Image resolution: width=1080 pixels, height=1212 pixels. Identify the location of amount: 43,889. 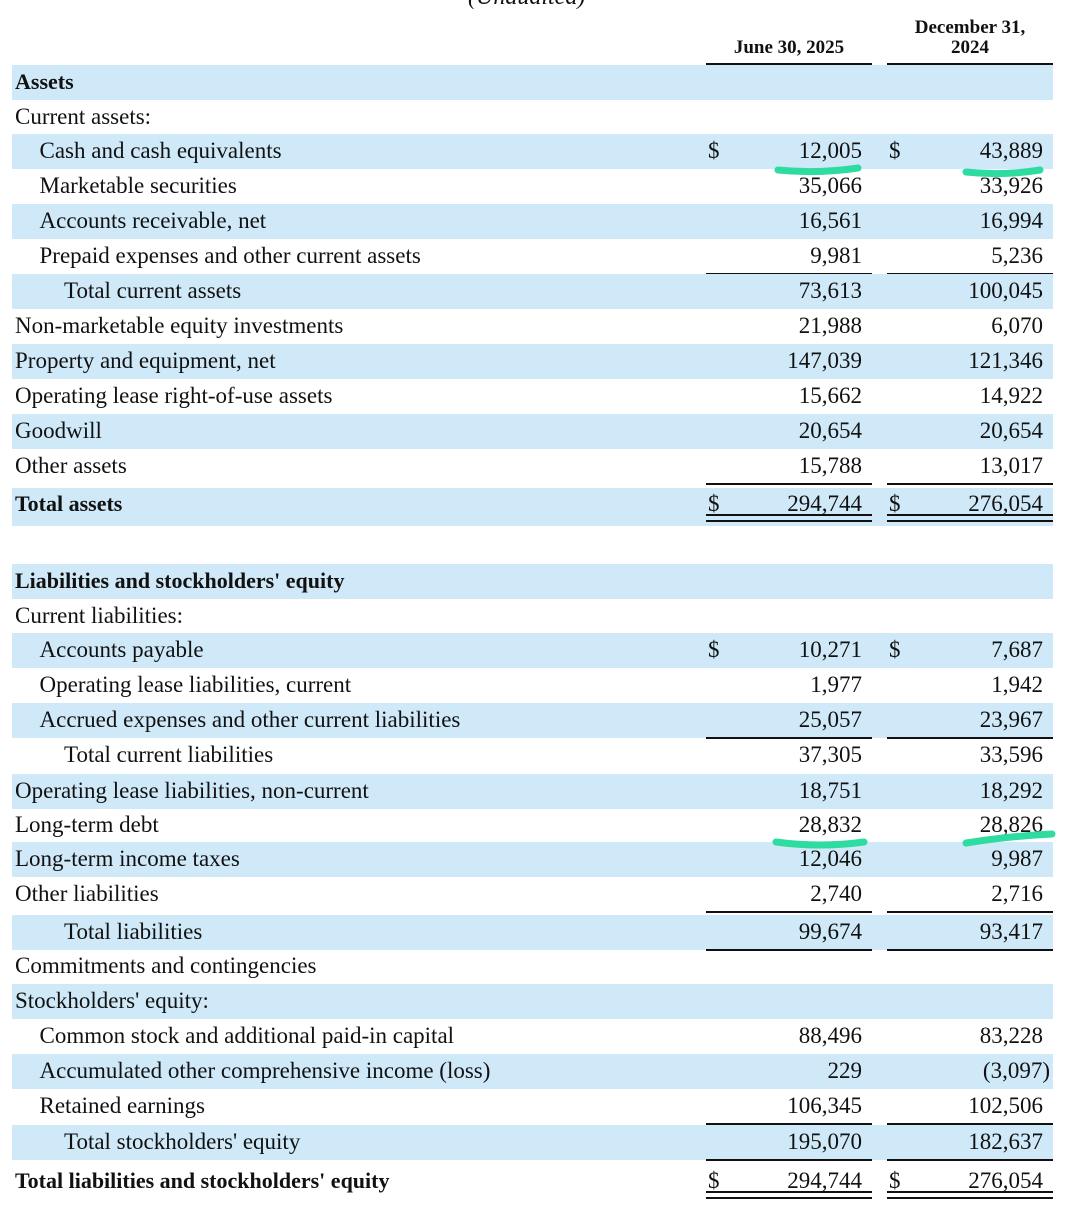
(1011, 150).